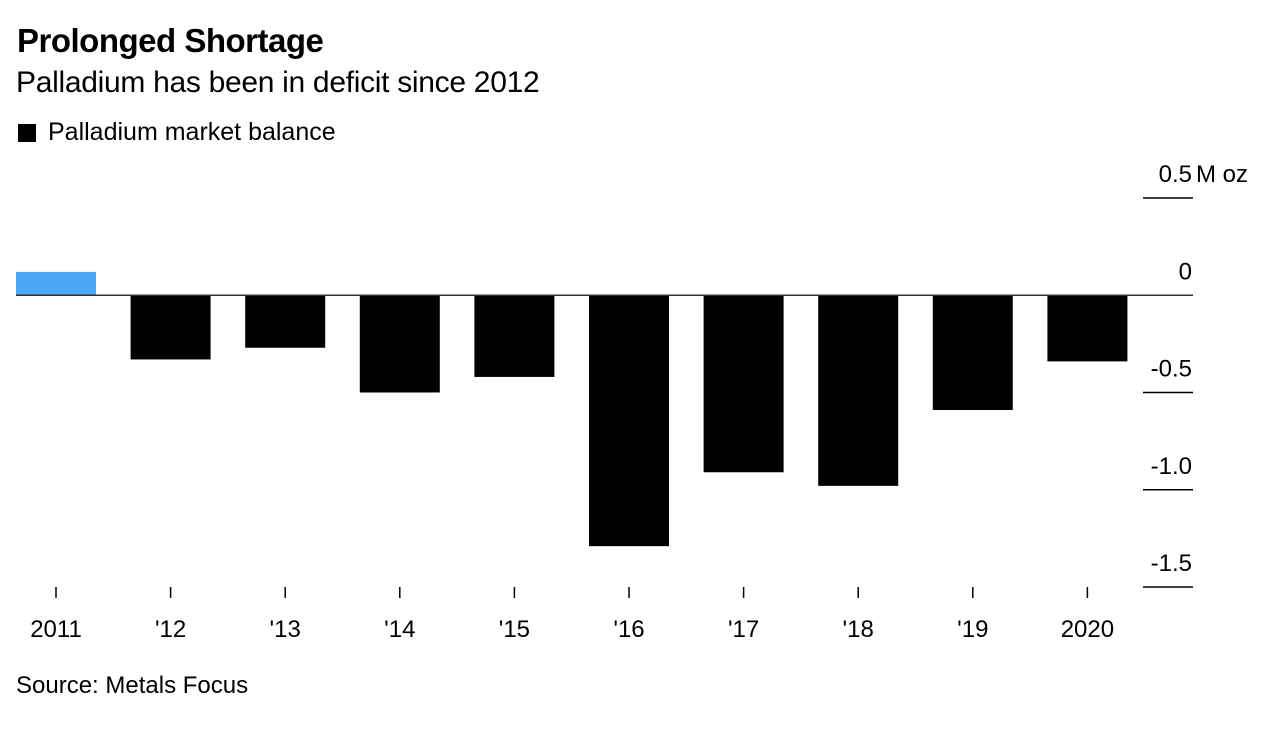  What do you see at coordinates (1175, 174) in the screenshot?
I see `y-tick-label: 0.5` at bounding box center [1175, 174].